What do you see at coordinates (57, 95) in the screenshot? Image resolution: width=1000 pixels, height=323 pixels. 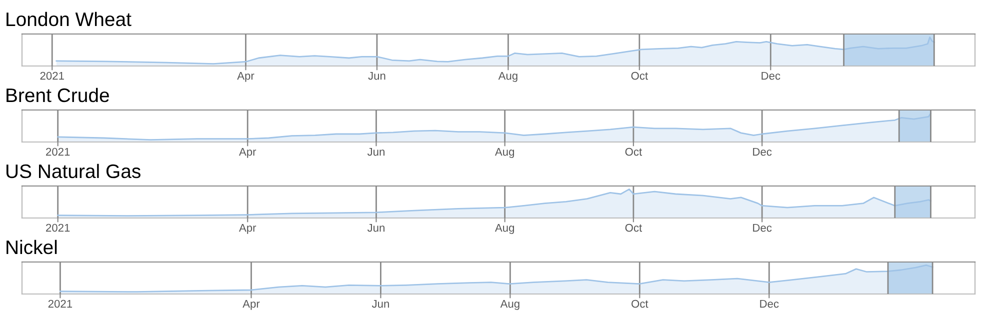 I see `chart-title: Brent Crude` at bounding box center [57, 95].